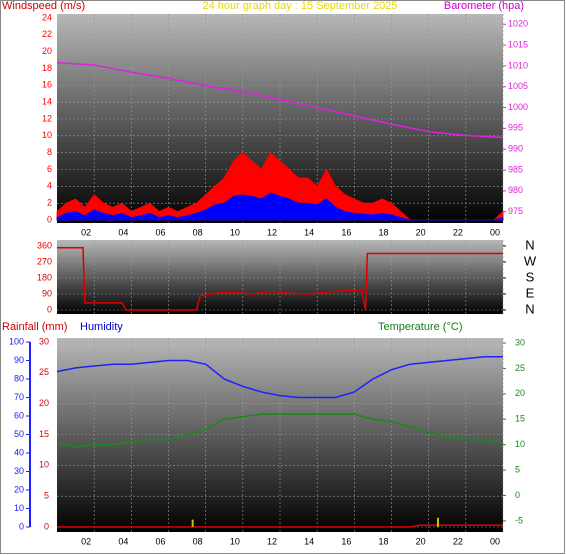 This screenshot has width=566, height=555. What do you see at coordinates (515, 149) in the screenshot?
I see `y2-tick-label: 990` at bounding box center [515, 149].